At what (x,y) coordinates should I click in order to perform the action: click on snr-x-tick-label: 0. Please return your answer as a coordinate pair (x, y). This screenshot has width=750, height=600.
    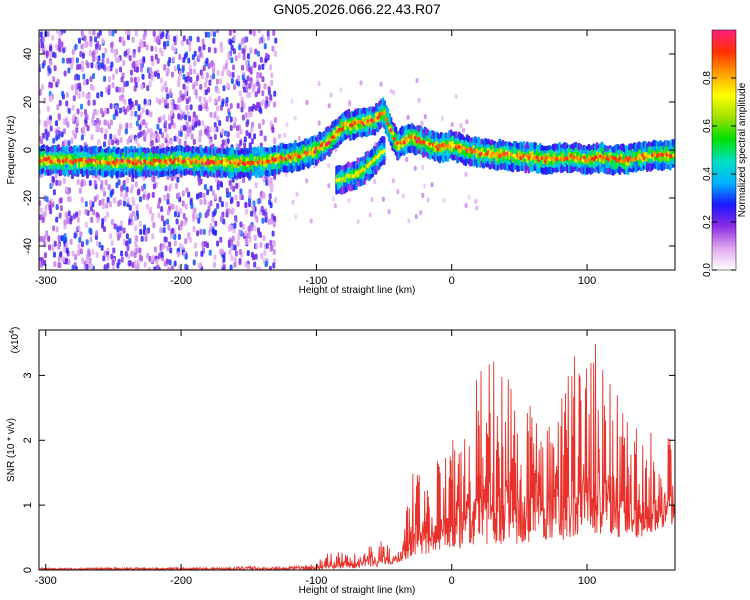
    Looking at the image, I should click on (452, 581).